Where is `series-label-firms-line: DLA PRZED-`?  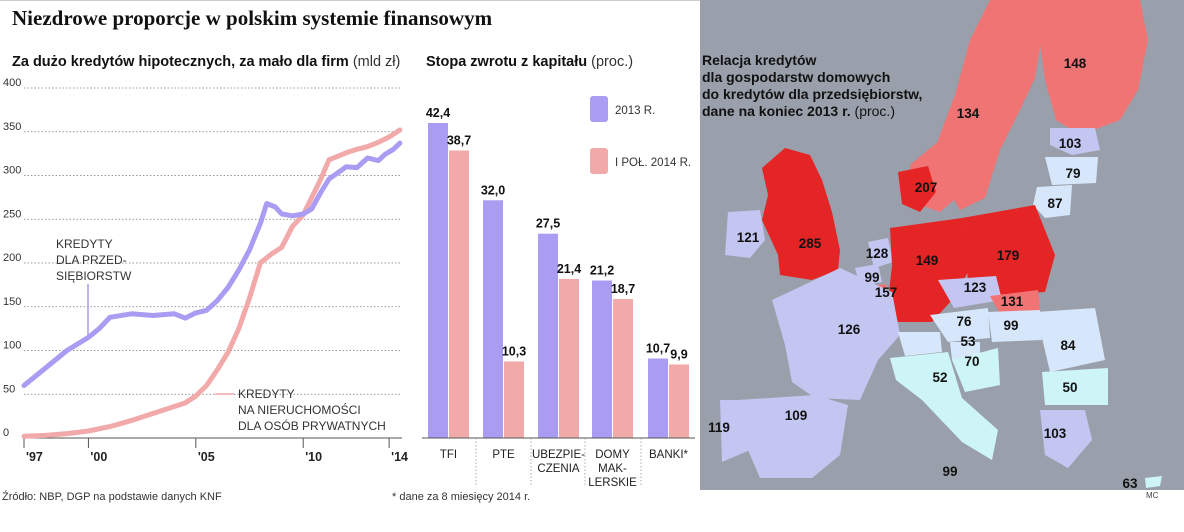 series-label-firms-line: DLA PRZED- is located at coordinates (91, 260).